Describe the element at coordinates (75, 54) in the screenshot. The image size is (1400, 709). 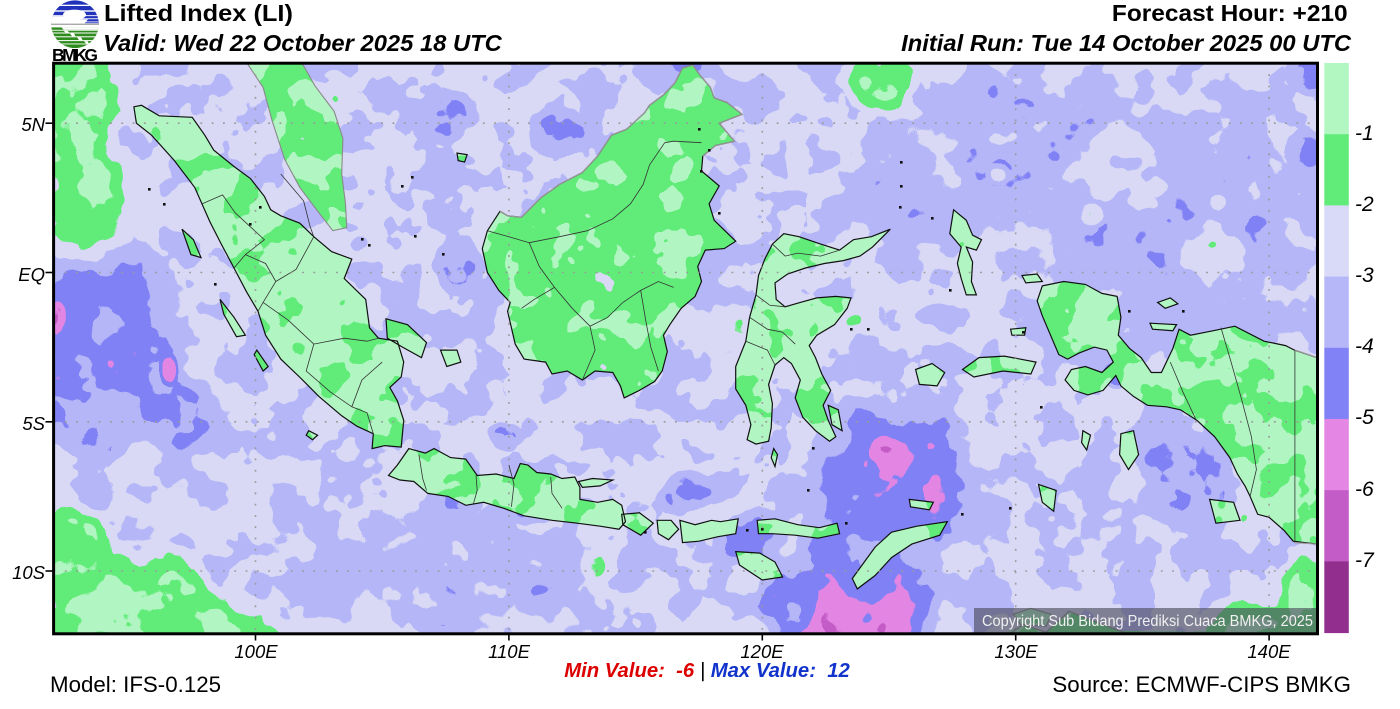
I see `svg-text: BMKG` at that location.